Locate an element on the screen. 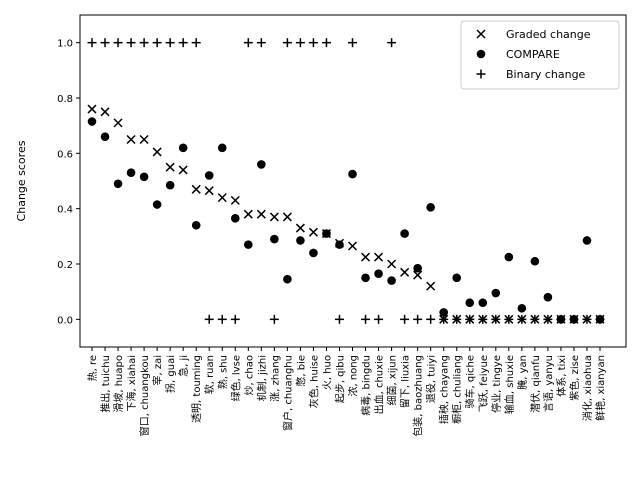  x-tick-label: 停业, tingye is located at coordinates (496, 384).